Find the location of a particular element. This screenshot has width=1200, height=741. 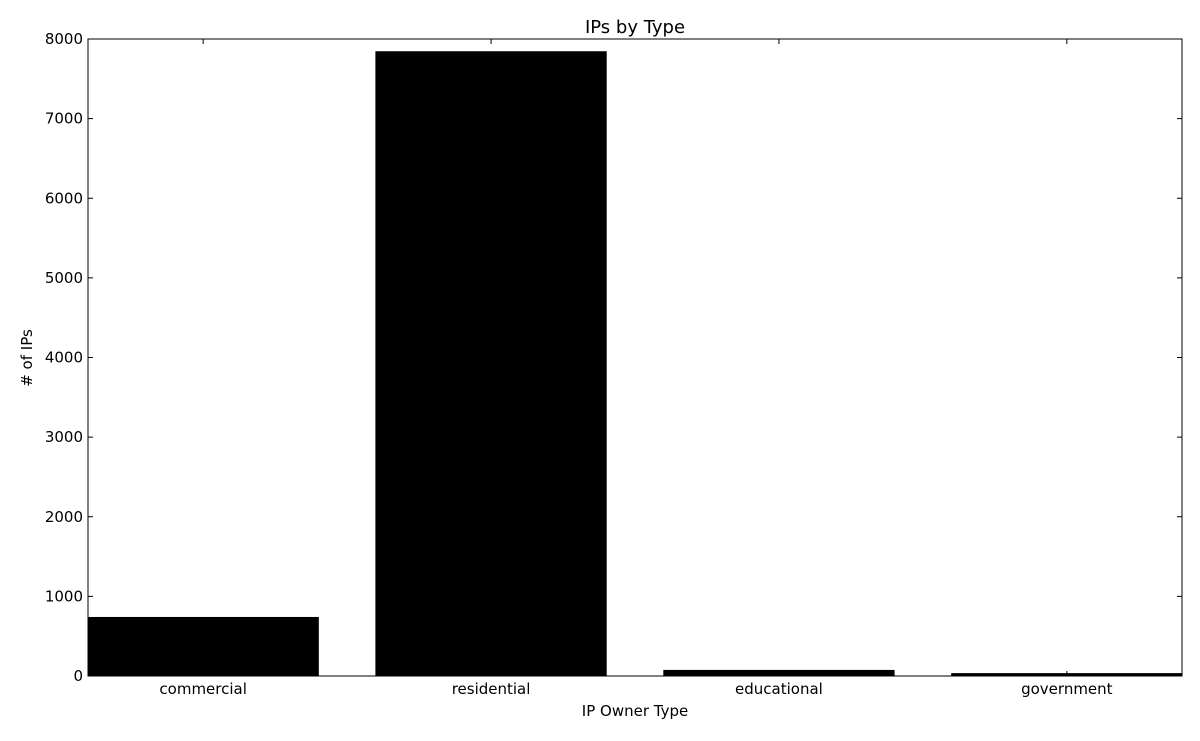

y-tick-label-2000: 2000 is located at coordinates (64, 517).